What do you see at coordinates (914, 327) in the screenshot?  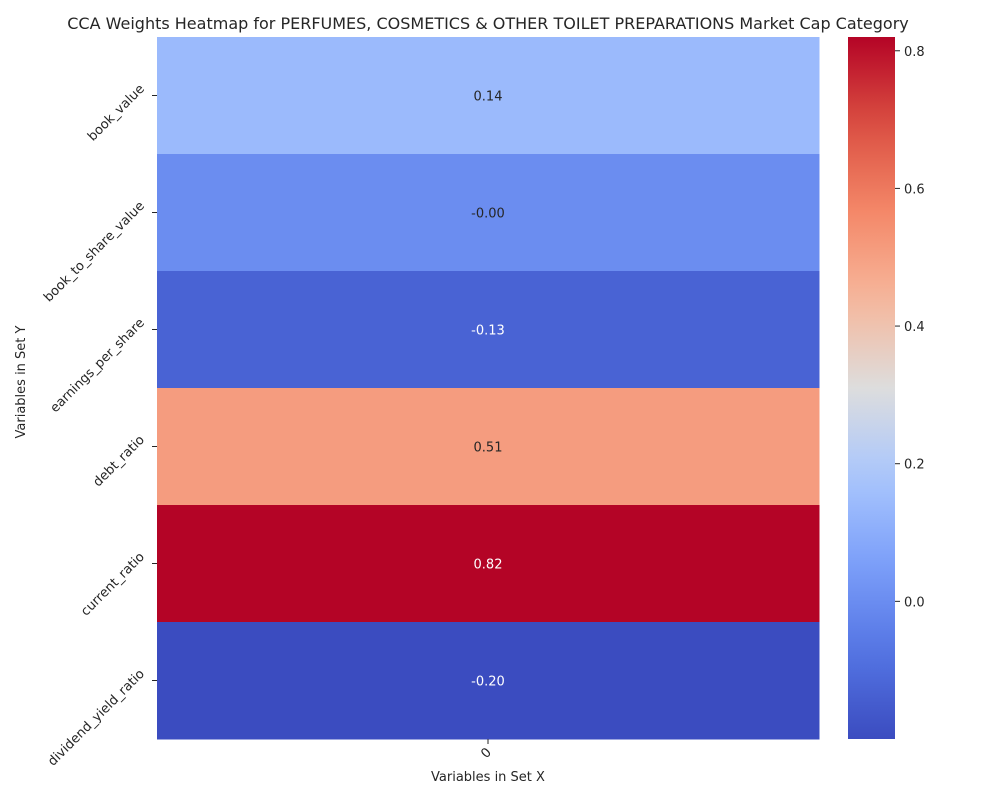 I see `colorbar-tick-label: 0.4` at bounding box center [914, 327].